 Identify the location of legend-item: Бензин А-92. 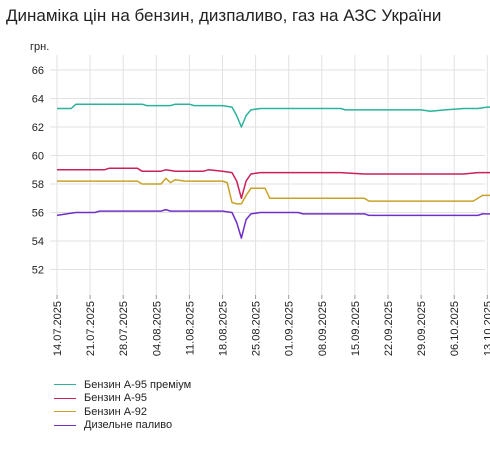
(122, 412).